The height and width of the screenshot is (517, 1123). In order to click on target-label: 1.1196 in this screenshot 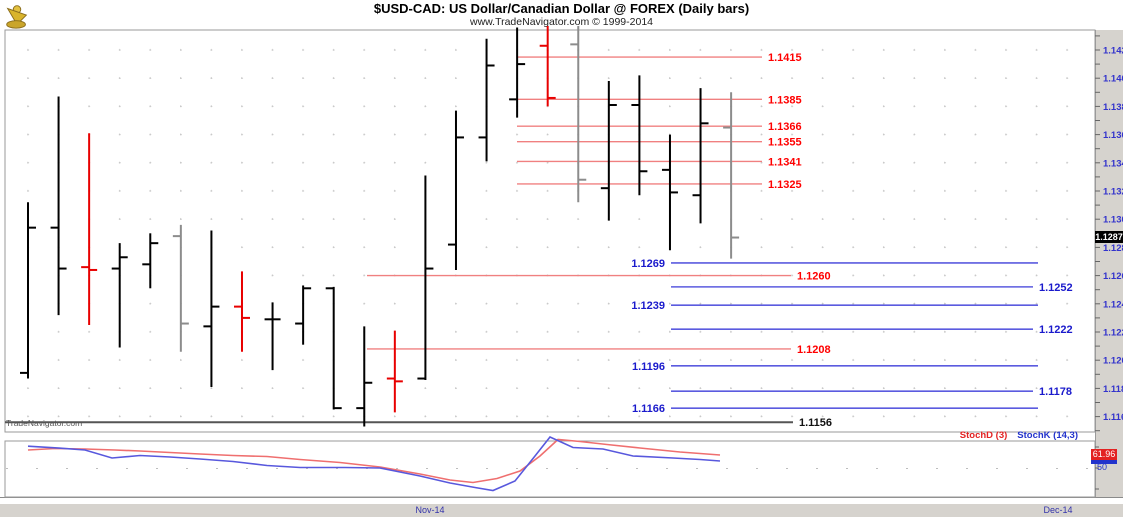, I will do `click(648, 367)`.